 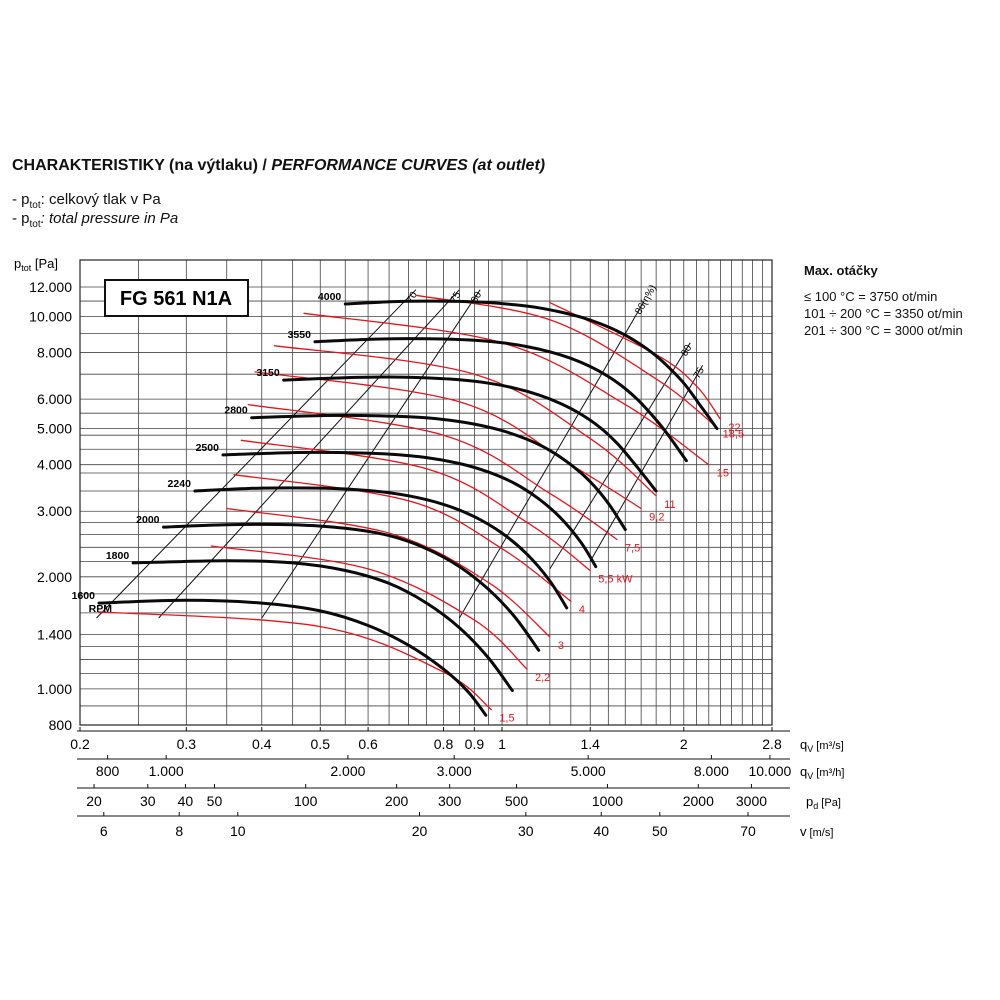 I want to click on speed-curve-label: 2240, so click(x=180, y=484).